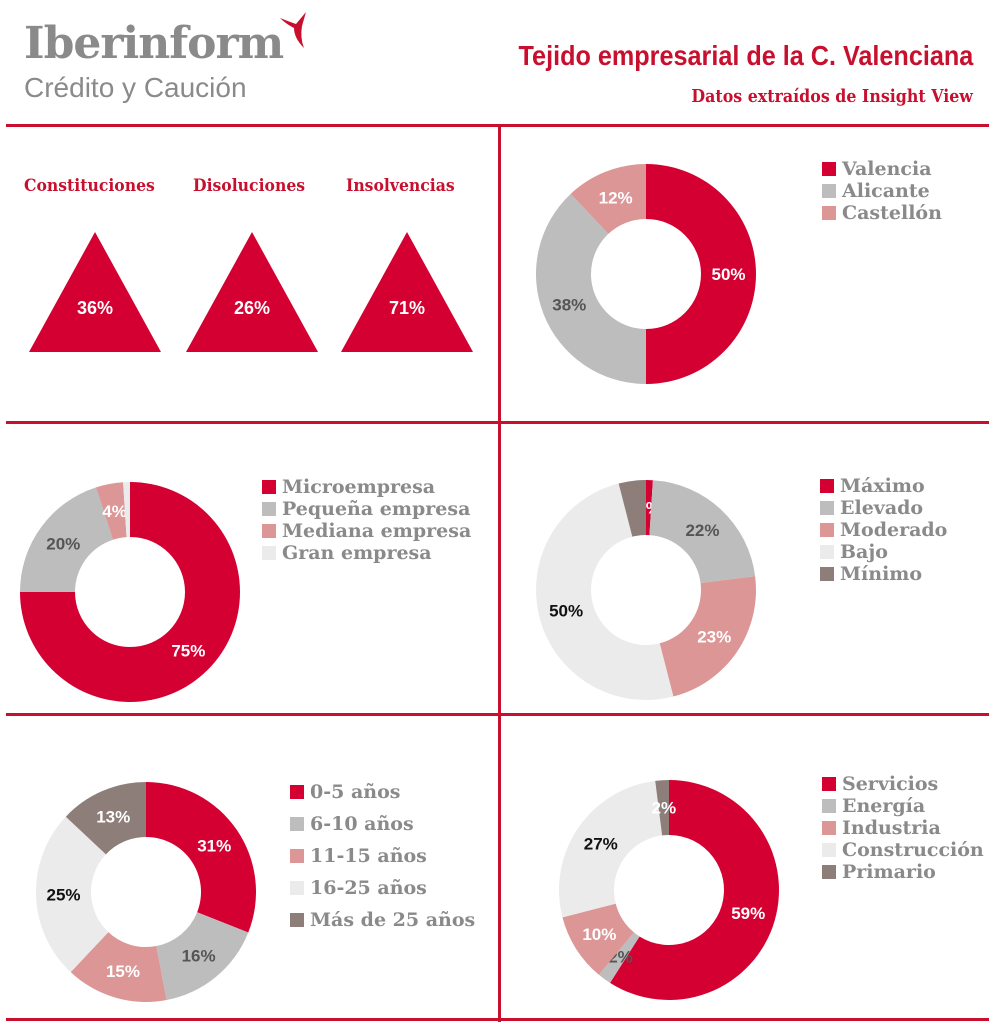 The image size is (995, 1030). I want to click on legend-item: Mínimo, so click(883, 574).